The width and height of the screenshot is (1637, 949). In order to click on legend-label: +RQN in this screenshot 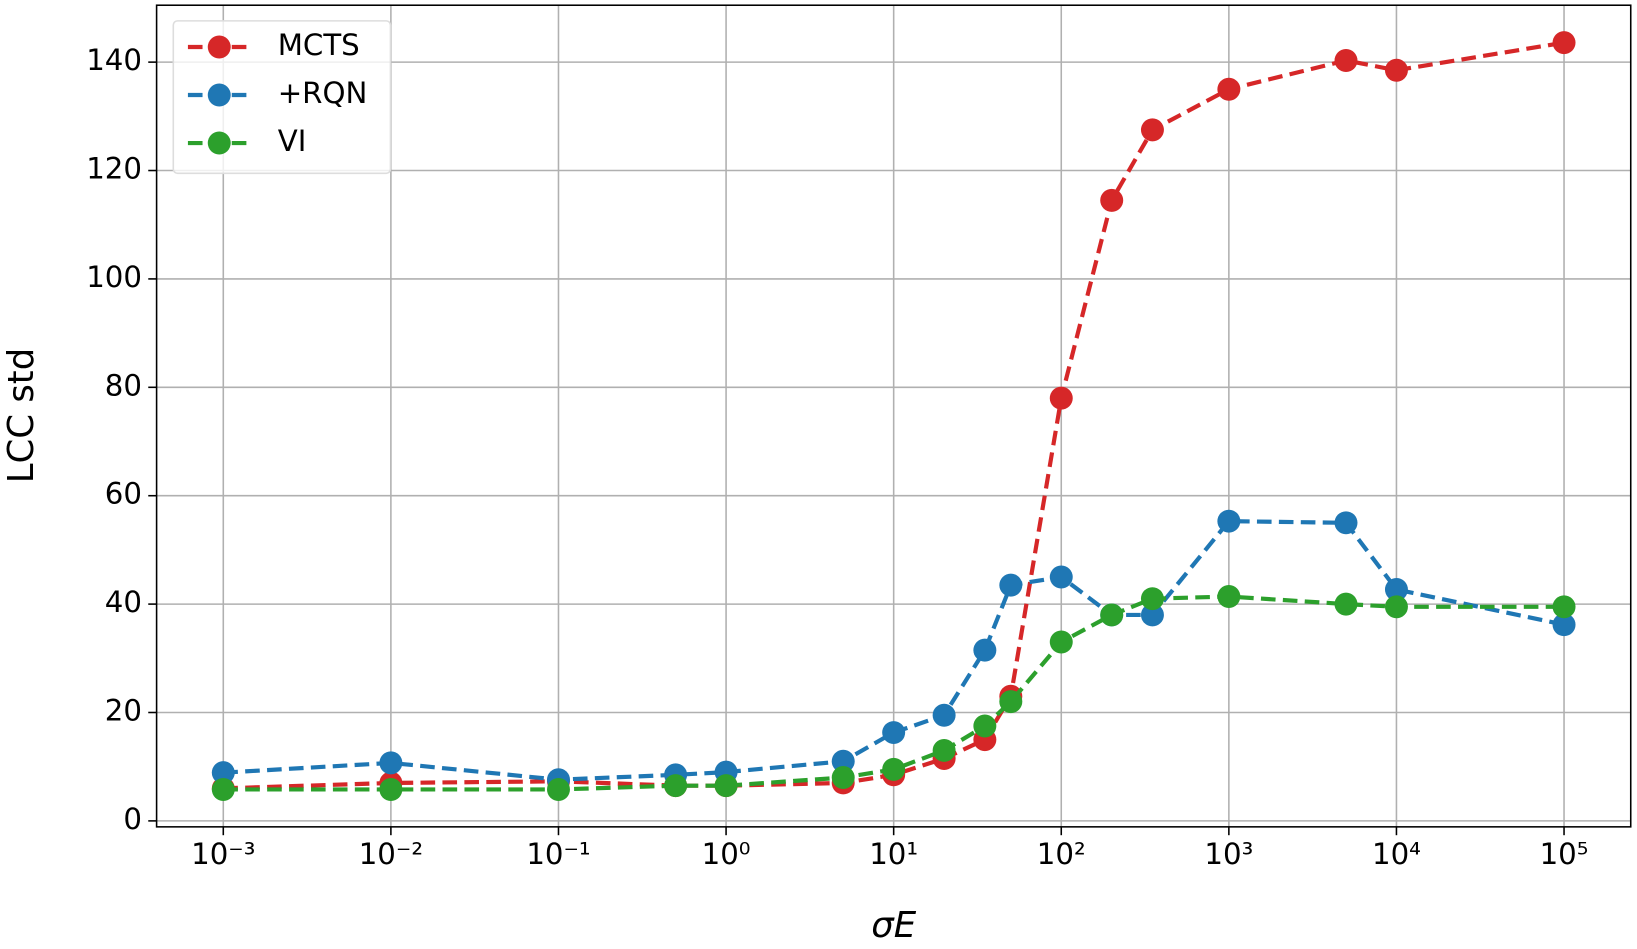, I will do `click(323, 93)`.